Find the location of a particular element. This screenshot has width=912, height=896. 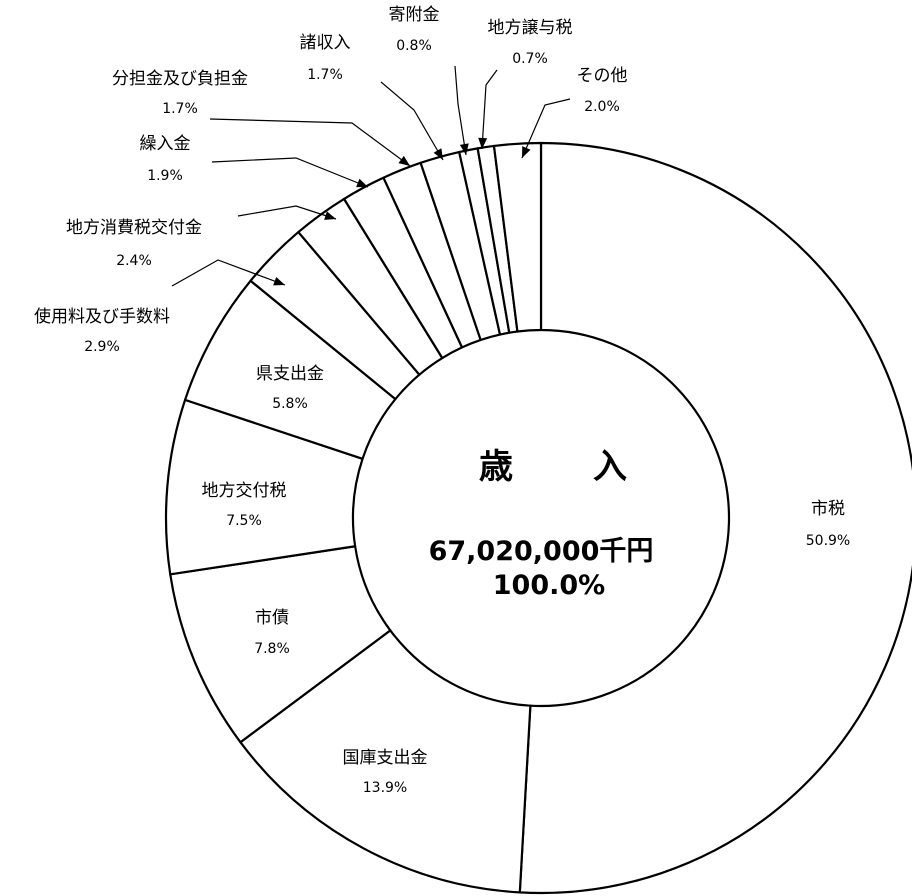

center-title-left: 歳 is located at coordinates (496, 467).